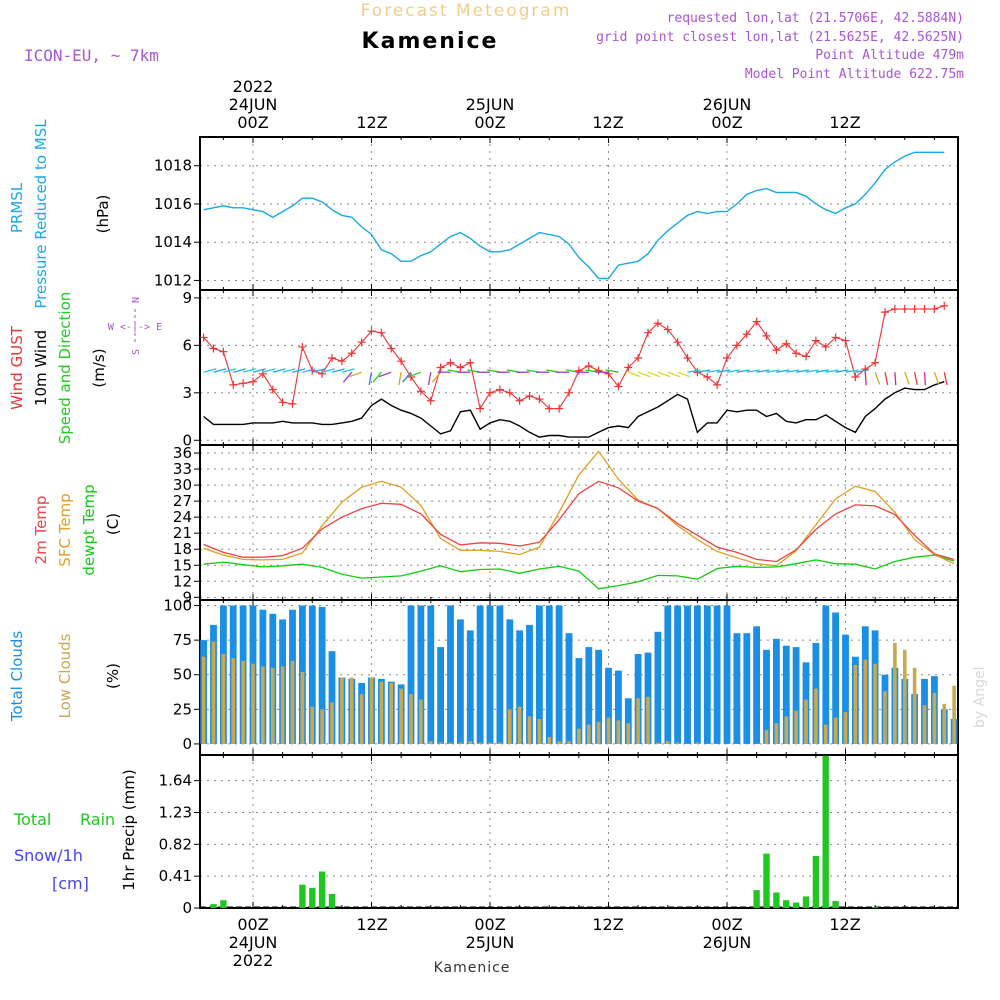  What do you see at coordinates (574, 215) in the screenshot?
I see `pressure-line` at bounding box center [574, 215].